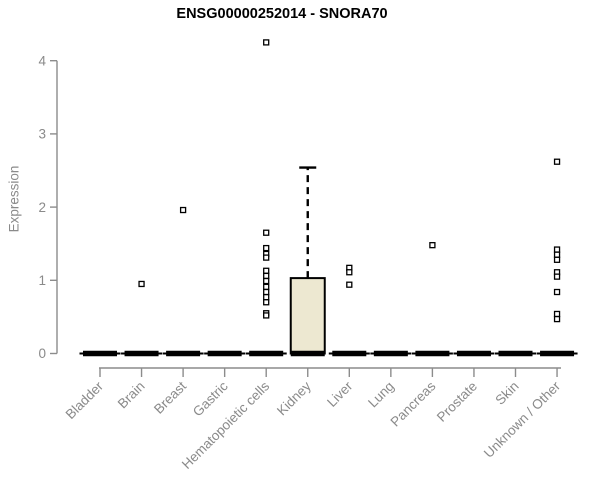 The image size is (600, 500). I want to click on x-tick-label: Bladder, so click(85, 400).